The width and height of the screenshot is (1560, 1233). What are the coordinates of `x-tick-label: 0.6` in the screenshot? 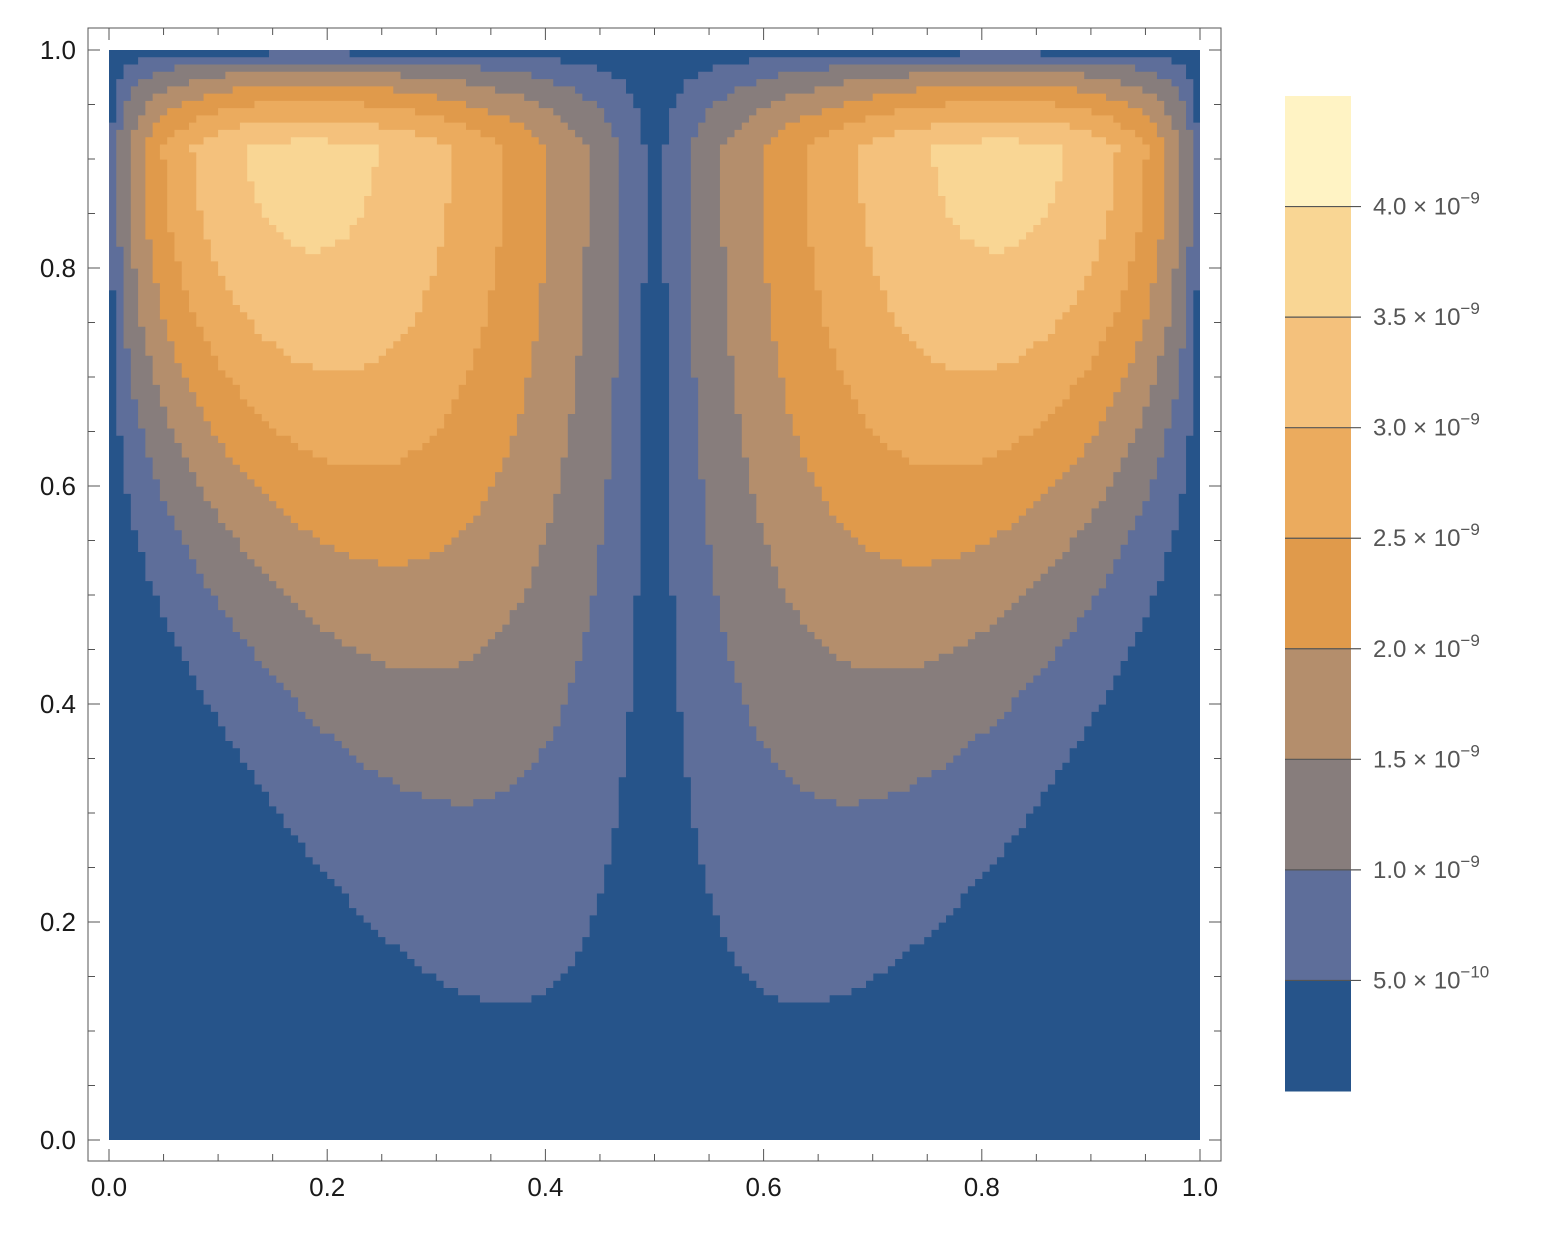 It's located at (764, 1187).